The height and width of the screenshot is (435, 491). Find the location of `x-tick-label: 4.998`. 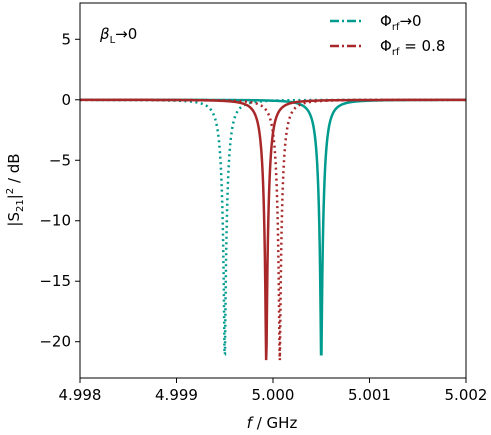

x-tick-label: 4.998 is located at coordinates (80, 395).